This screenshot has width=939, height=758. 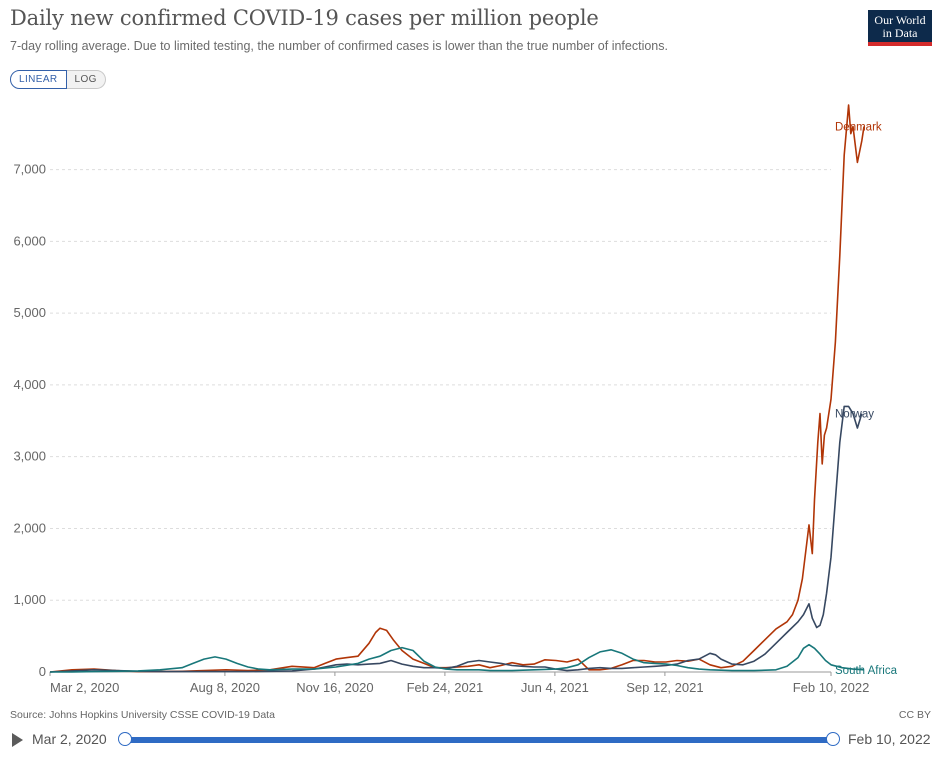 What do you see at coordinates (29, 240) in the screenshot?
I see `y-tick-label: 6,000` at bounding box center [29, 240].